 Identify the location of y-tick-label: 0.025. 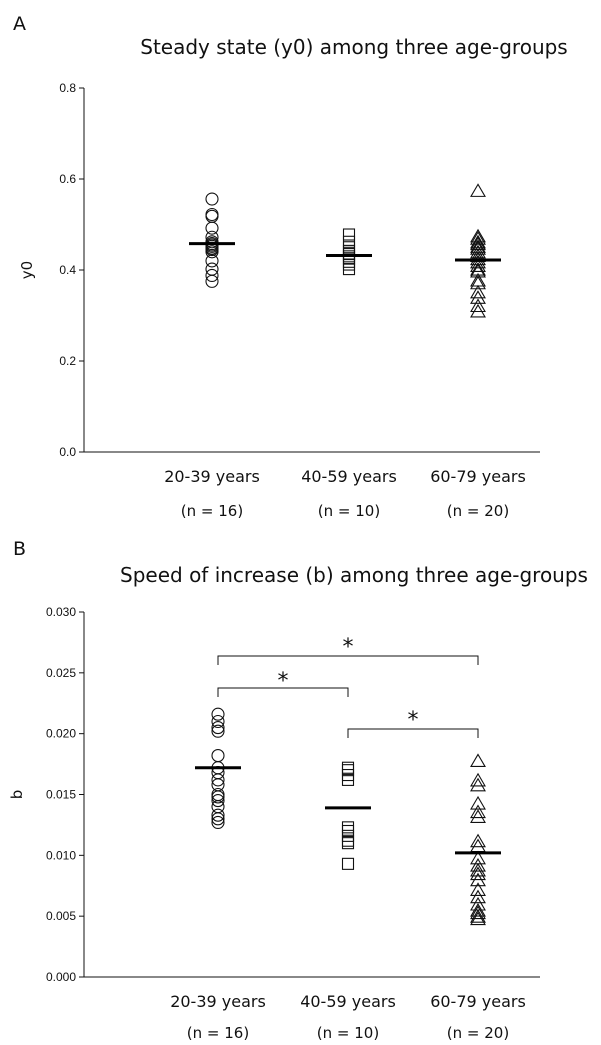
(61, 673).